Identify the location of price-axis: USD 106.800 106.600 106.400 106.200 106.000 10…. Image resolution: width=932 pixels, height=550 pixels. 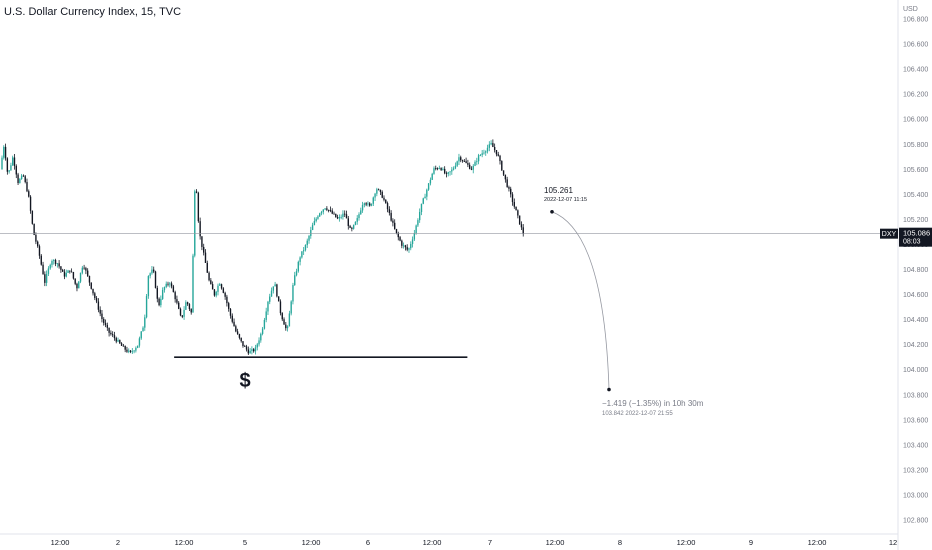
(906, 275).